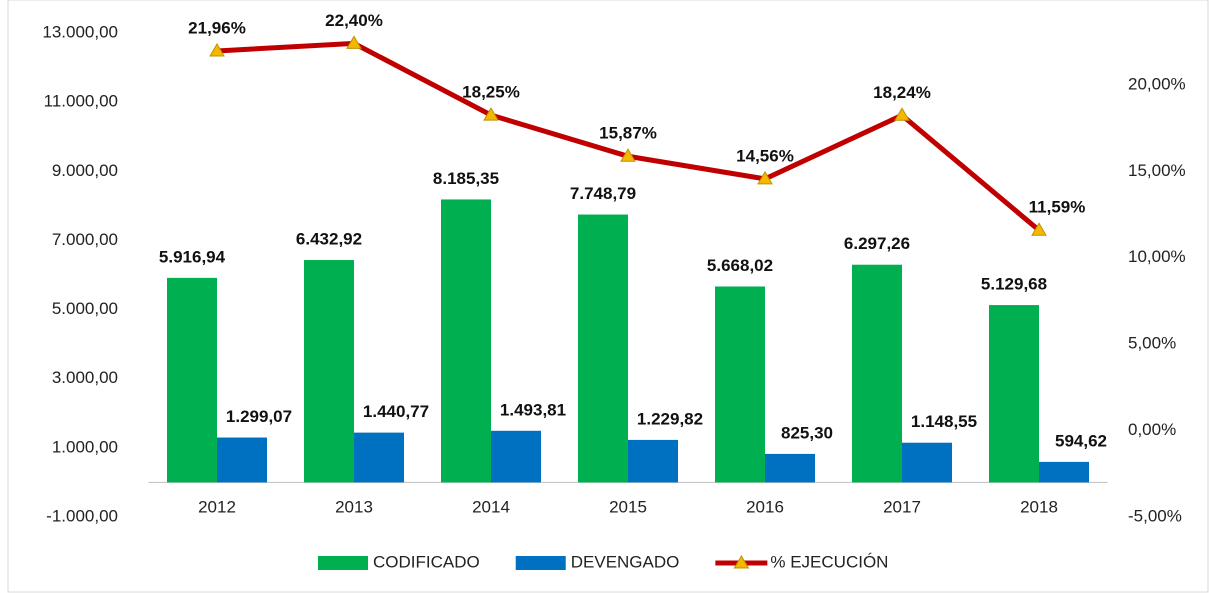  What do you see at coordinates (259, 416) in the screenshot?
I see `data-label: 1.299,07` at bounding box center [259, 416].